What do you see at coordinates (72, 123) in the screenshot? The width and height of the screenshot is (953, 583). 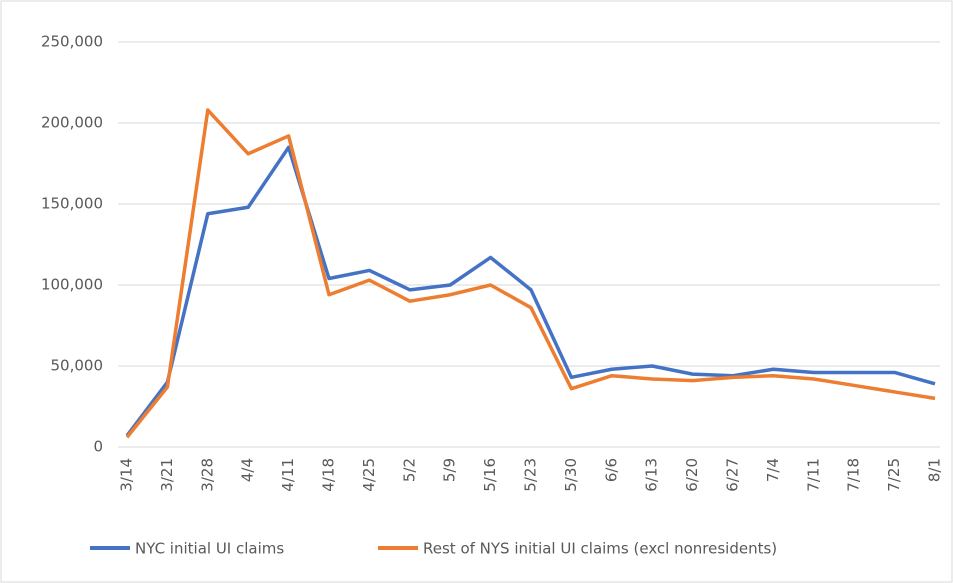 I see `y-tick-label: 200,000` at bounding box center [72, 123].